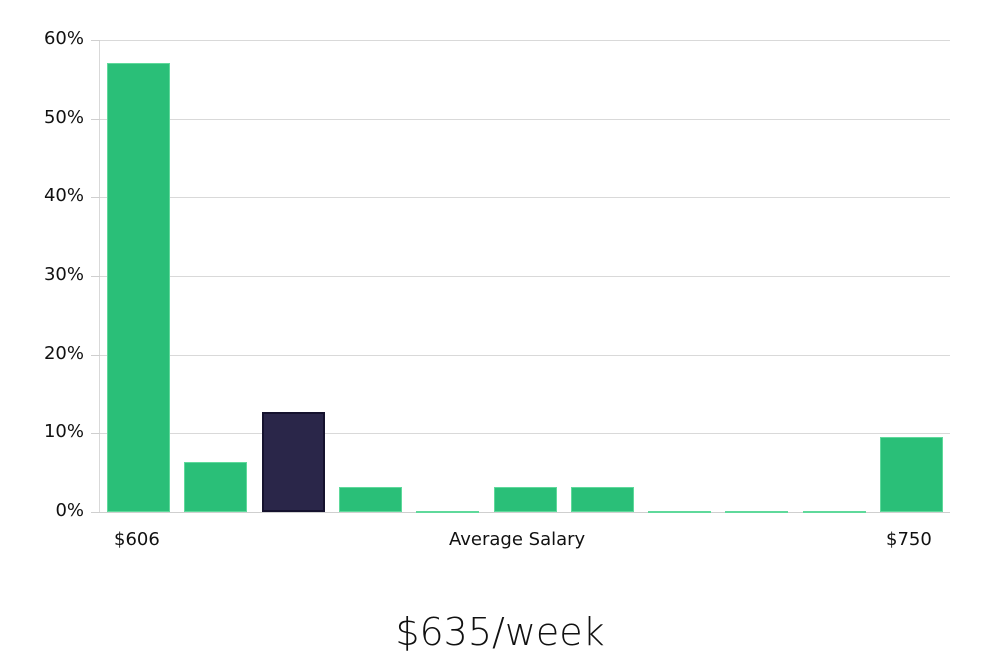 The width and height of the screenshot is (1000, 660). Describe the element at coordinates (69, 510) in the screenshot. I see `y-tick-label: 0%` at that location.